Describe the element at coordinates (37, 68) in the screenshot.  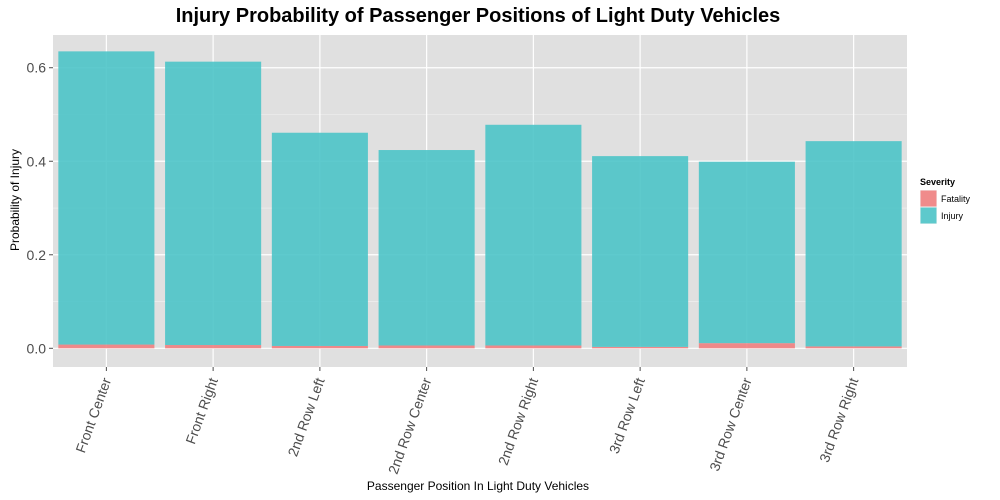
I see `y-tick-label: 0.6` at that location.